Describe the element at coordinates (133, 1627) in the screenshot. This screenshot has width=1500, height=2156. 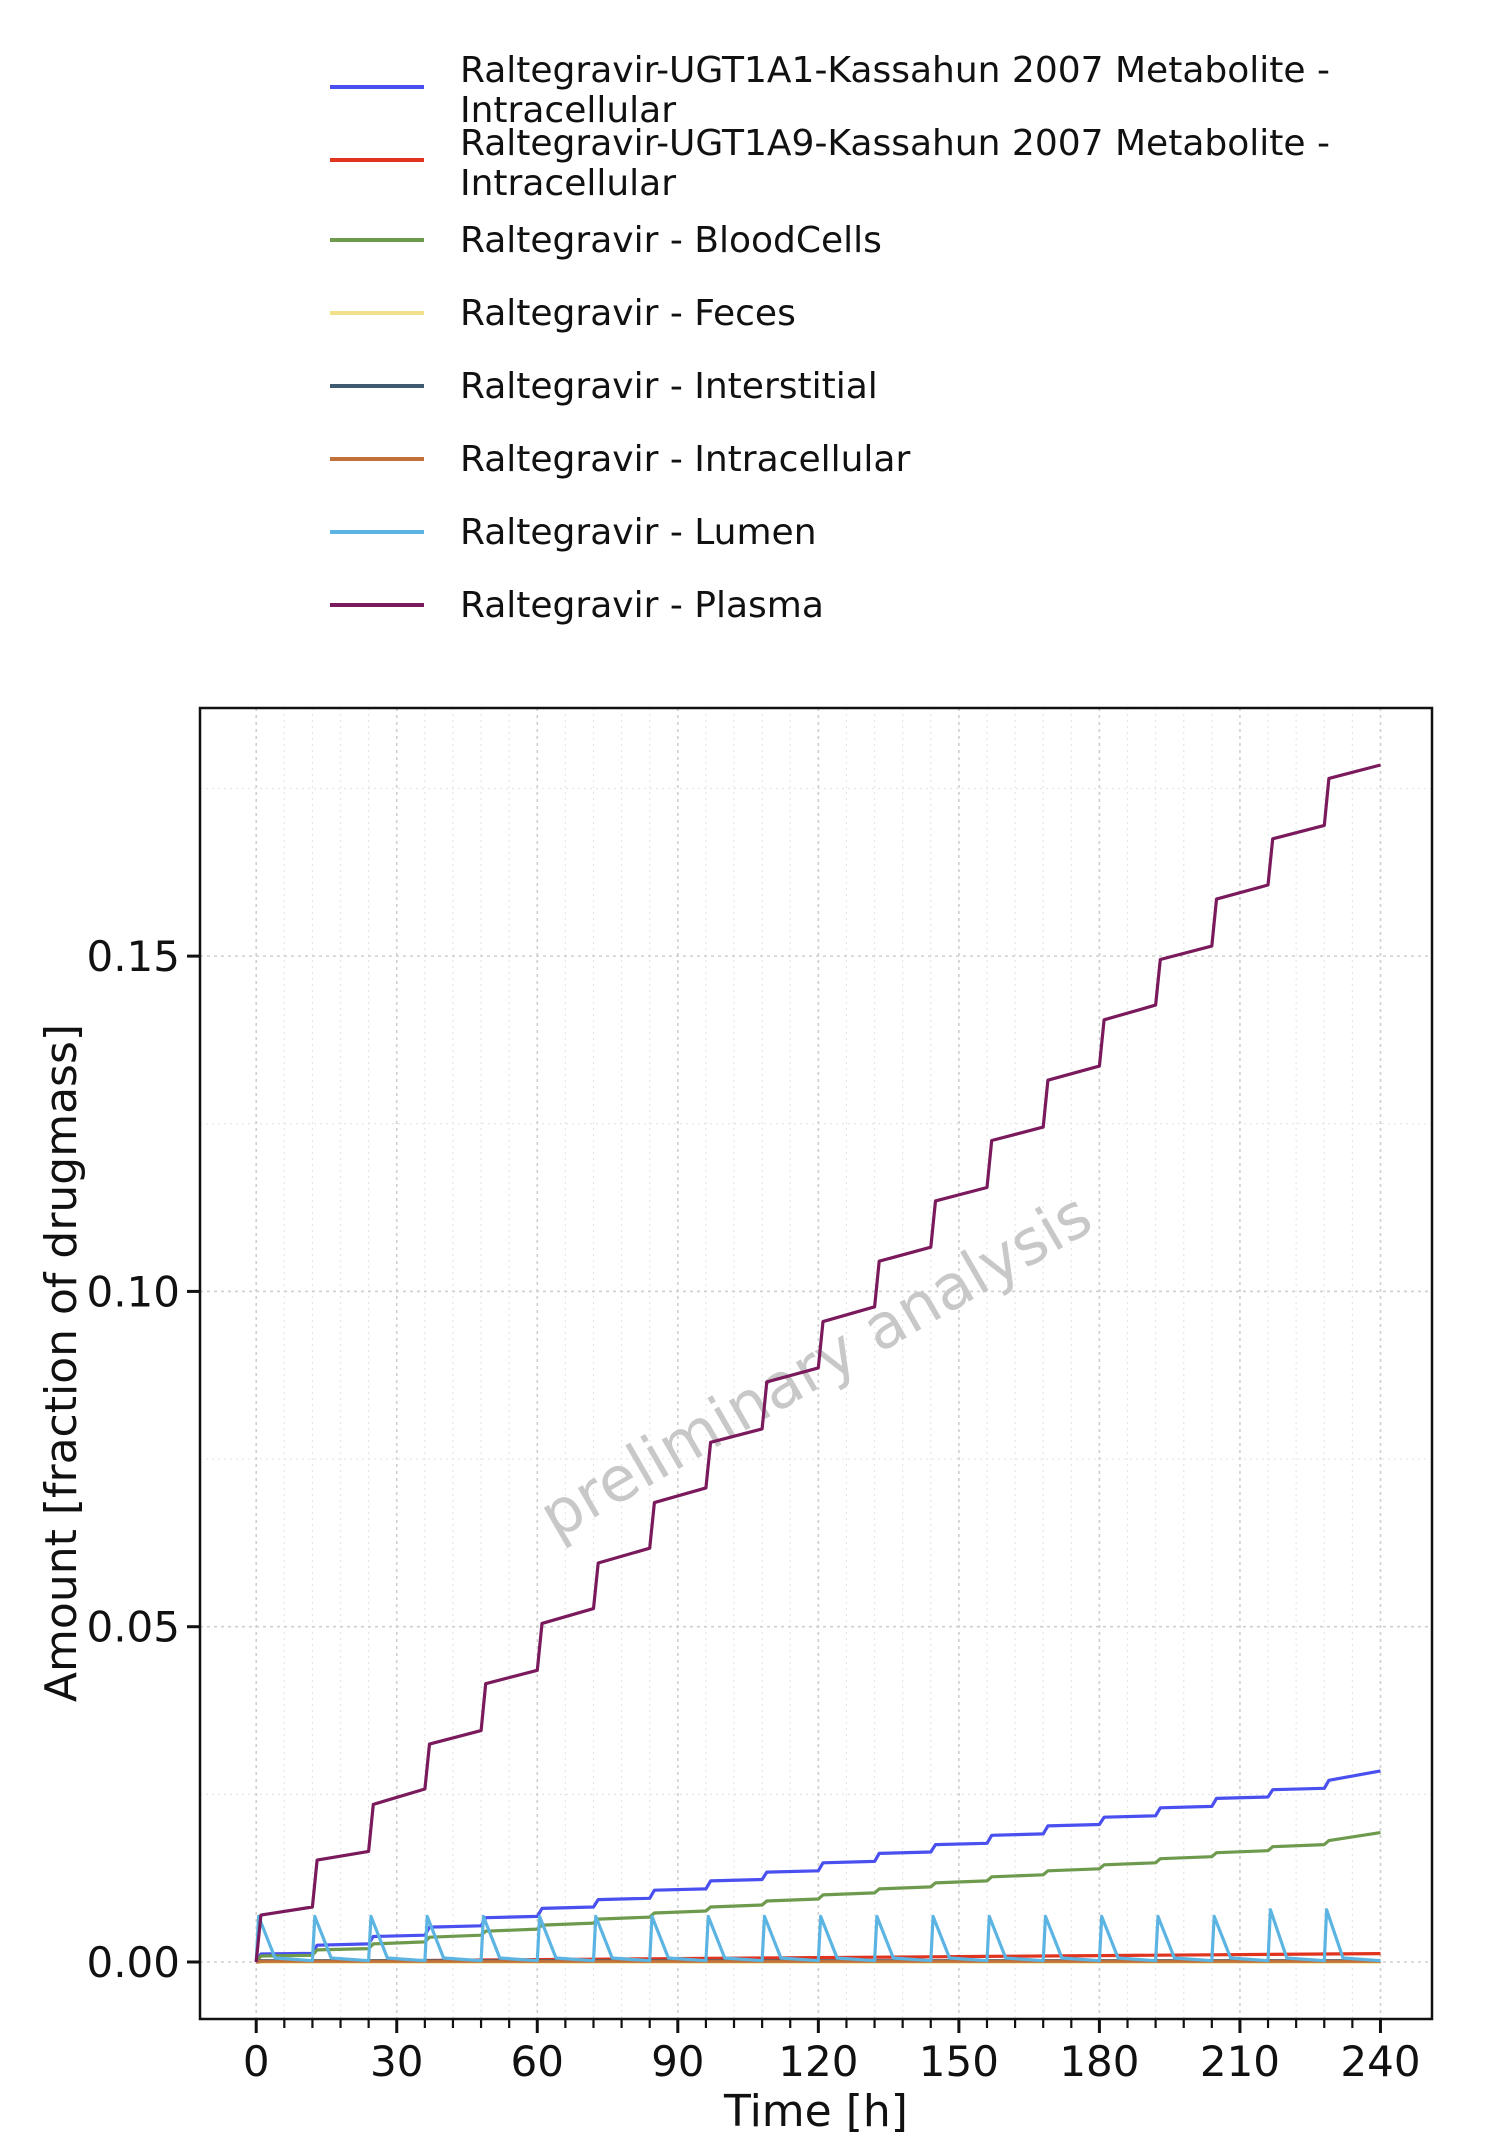
I see `y-tick-label: 0.05` at that location.